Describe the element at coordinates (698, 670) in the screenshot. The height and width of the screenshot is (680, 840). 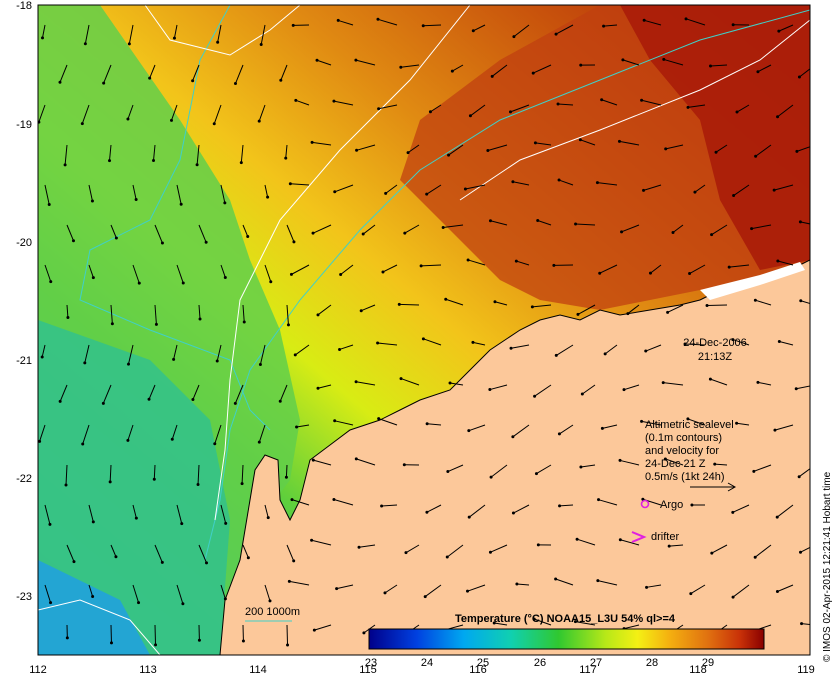
I see `lon-tick-label: 118` at that location.